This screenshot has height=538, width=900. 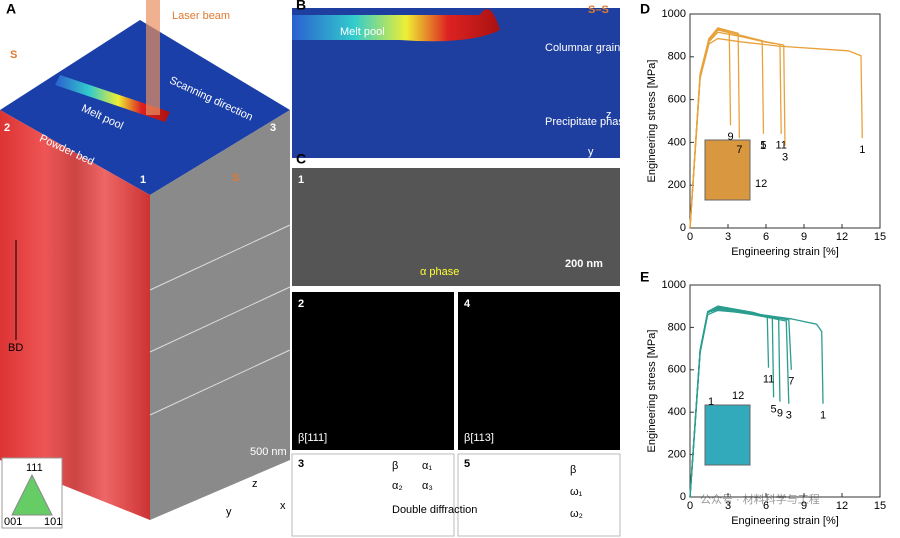 I want to click on watermark: 公众号 · 材料科学与工程, so click(x=760, y=499).